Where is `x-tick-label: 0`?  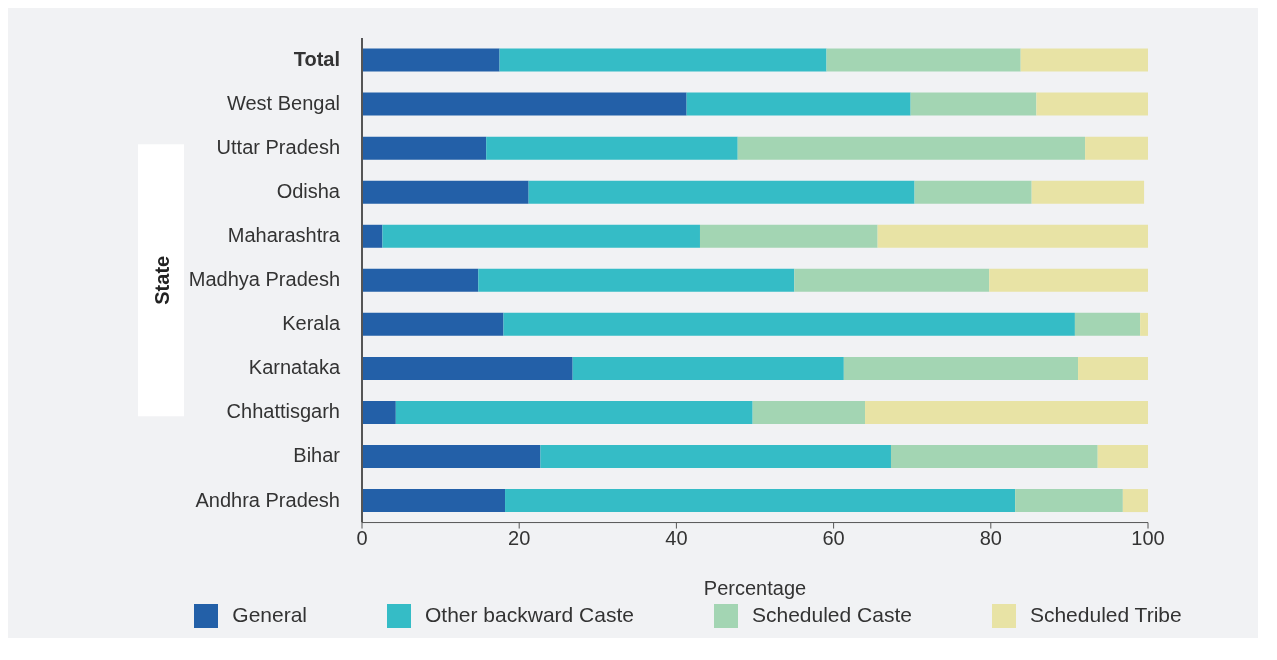 x-tick-label: 0 is located at coordinates (362, 537).